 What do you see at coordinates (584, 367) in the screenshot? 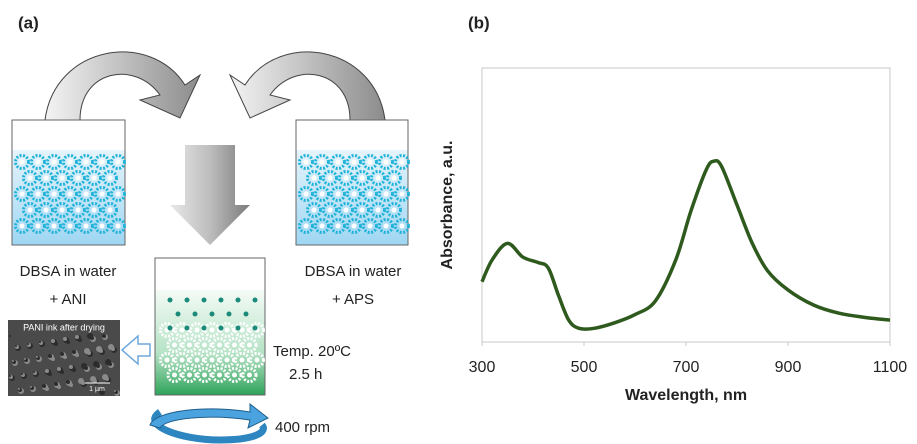
I see `x-tick-label: 500` at bounding box center [584, 367].